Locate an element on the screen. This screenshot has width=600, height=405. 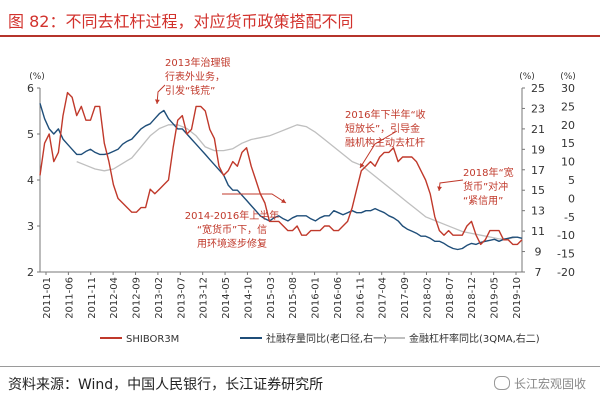
annotation-4-line: “紧信用” is located at coordinates (483, 201).